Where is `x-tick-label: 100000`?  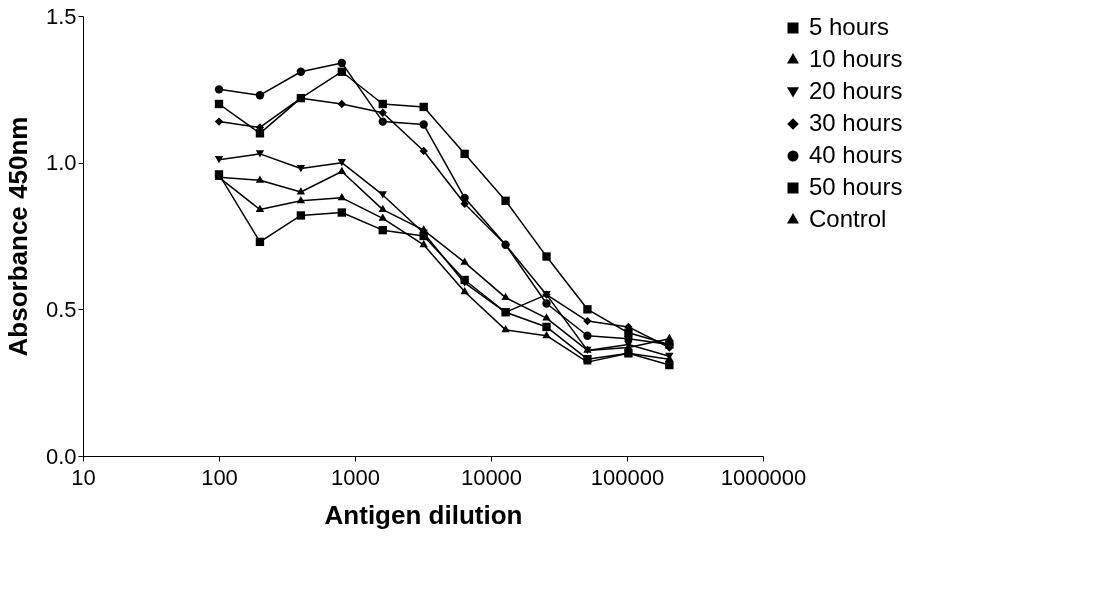 x-tick-label: 100000 is located at coordinates (627, 477).